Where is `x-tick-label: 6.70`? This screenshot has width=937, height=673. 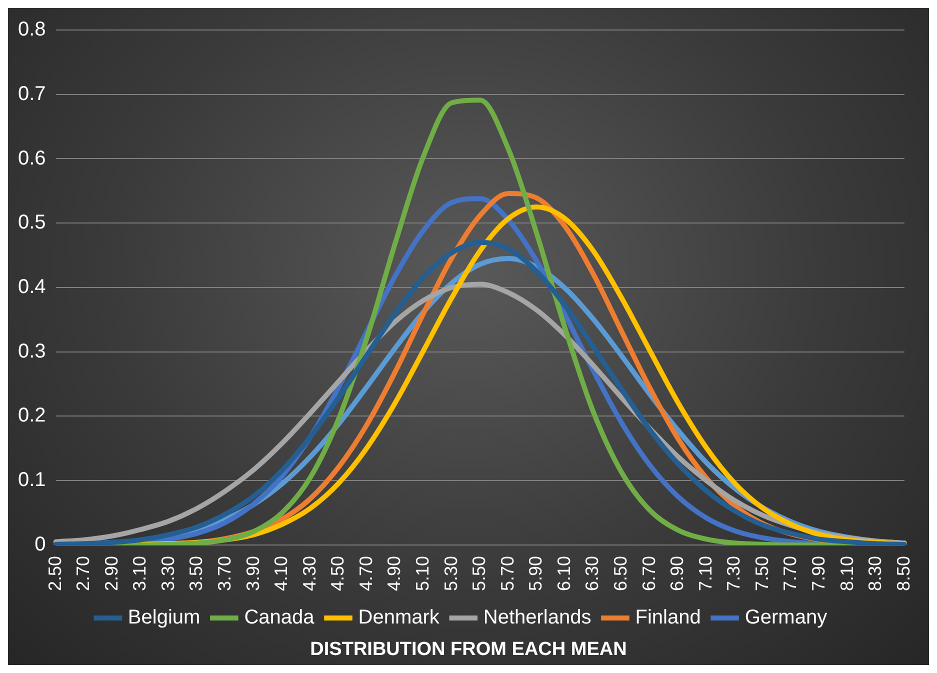 x-tick-label: 6.70 is located at coordinates (648, 574).